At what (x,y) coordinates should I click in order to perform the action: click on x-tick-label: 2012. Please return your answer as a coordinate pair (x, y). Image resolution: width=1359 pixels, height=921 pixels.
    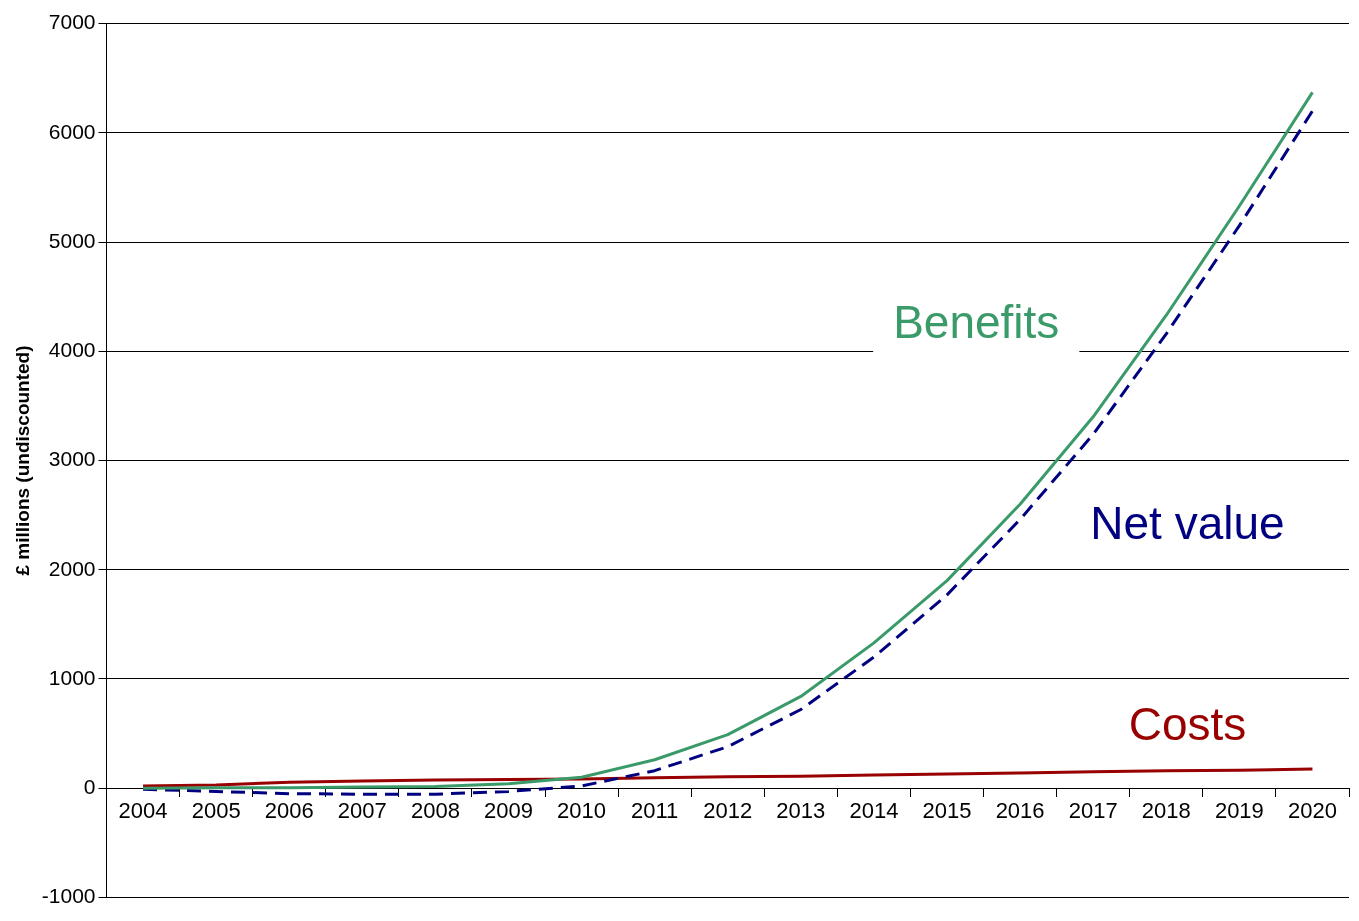
    Looking at the image, I should click on (728, 811).